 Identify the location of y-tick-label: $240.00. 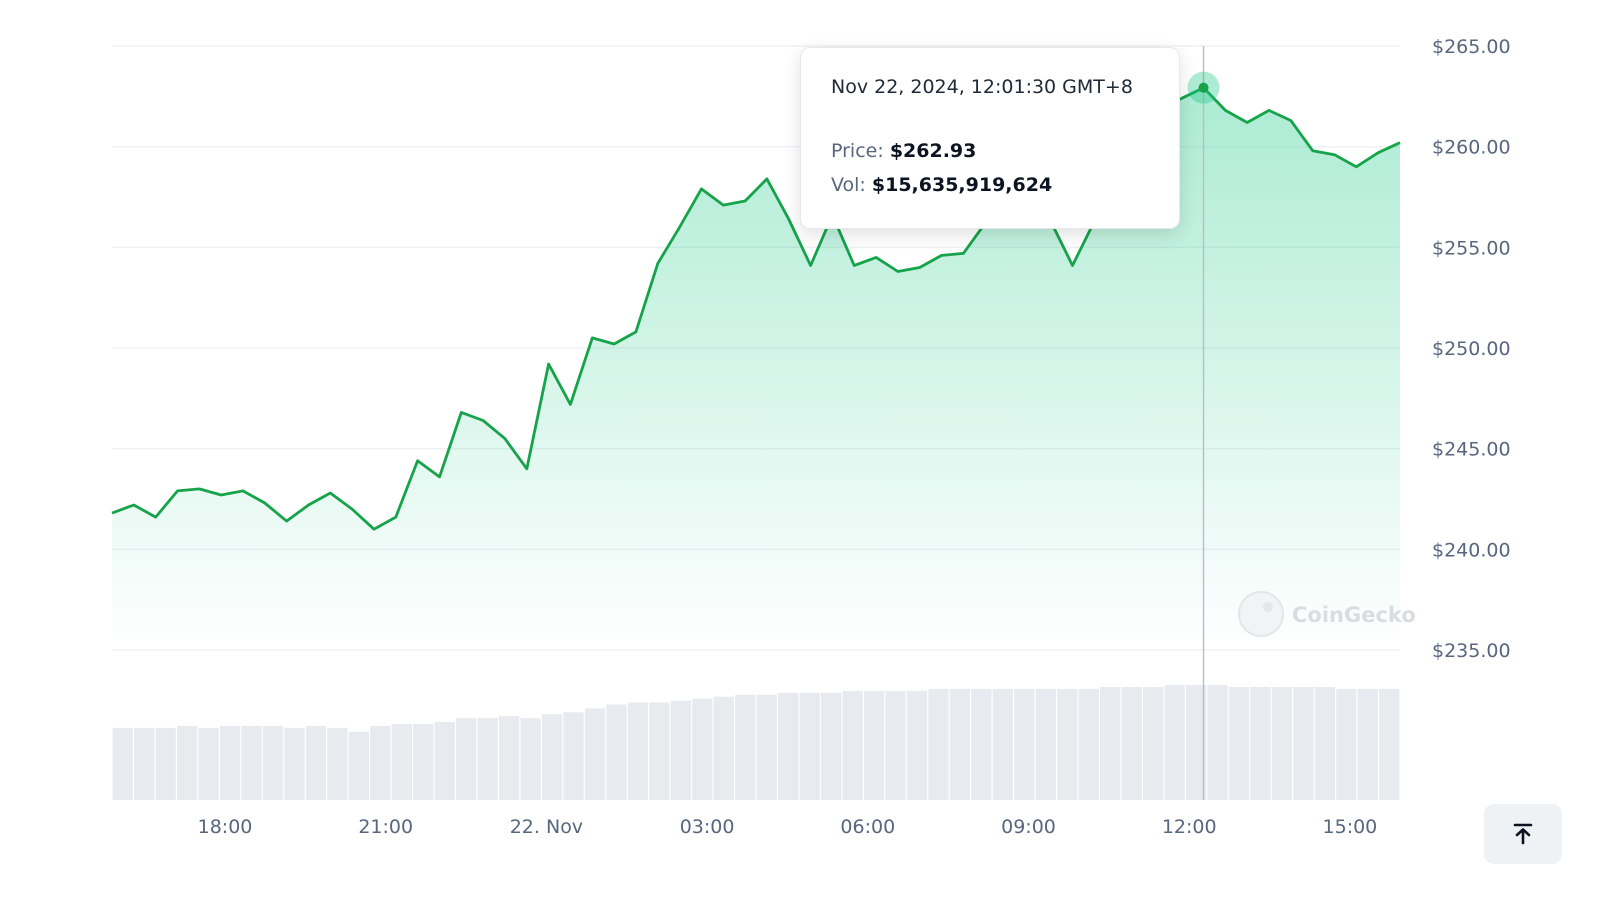
(1471, 550).